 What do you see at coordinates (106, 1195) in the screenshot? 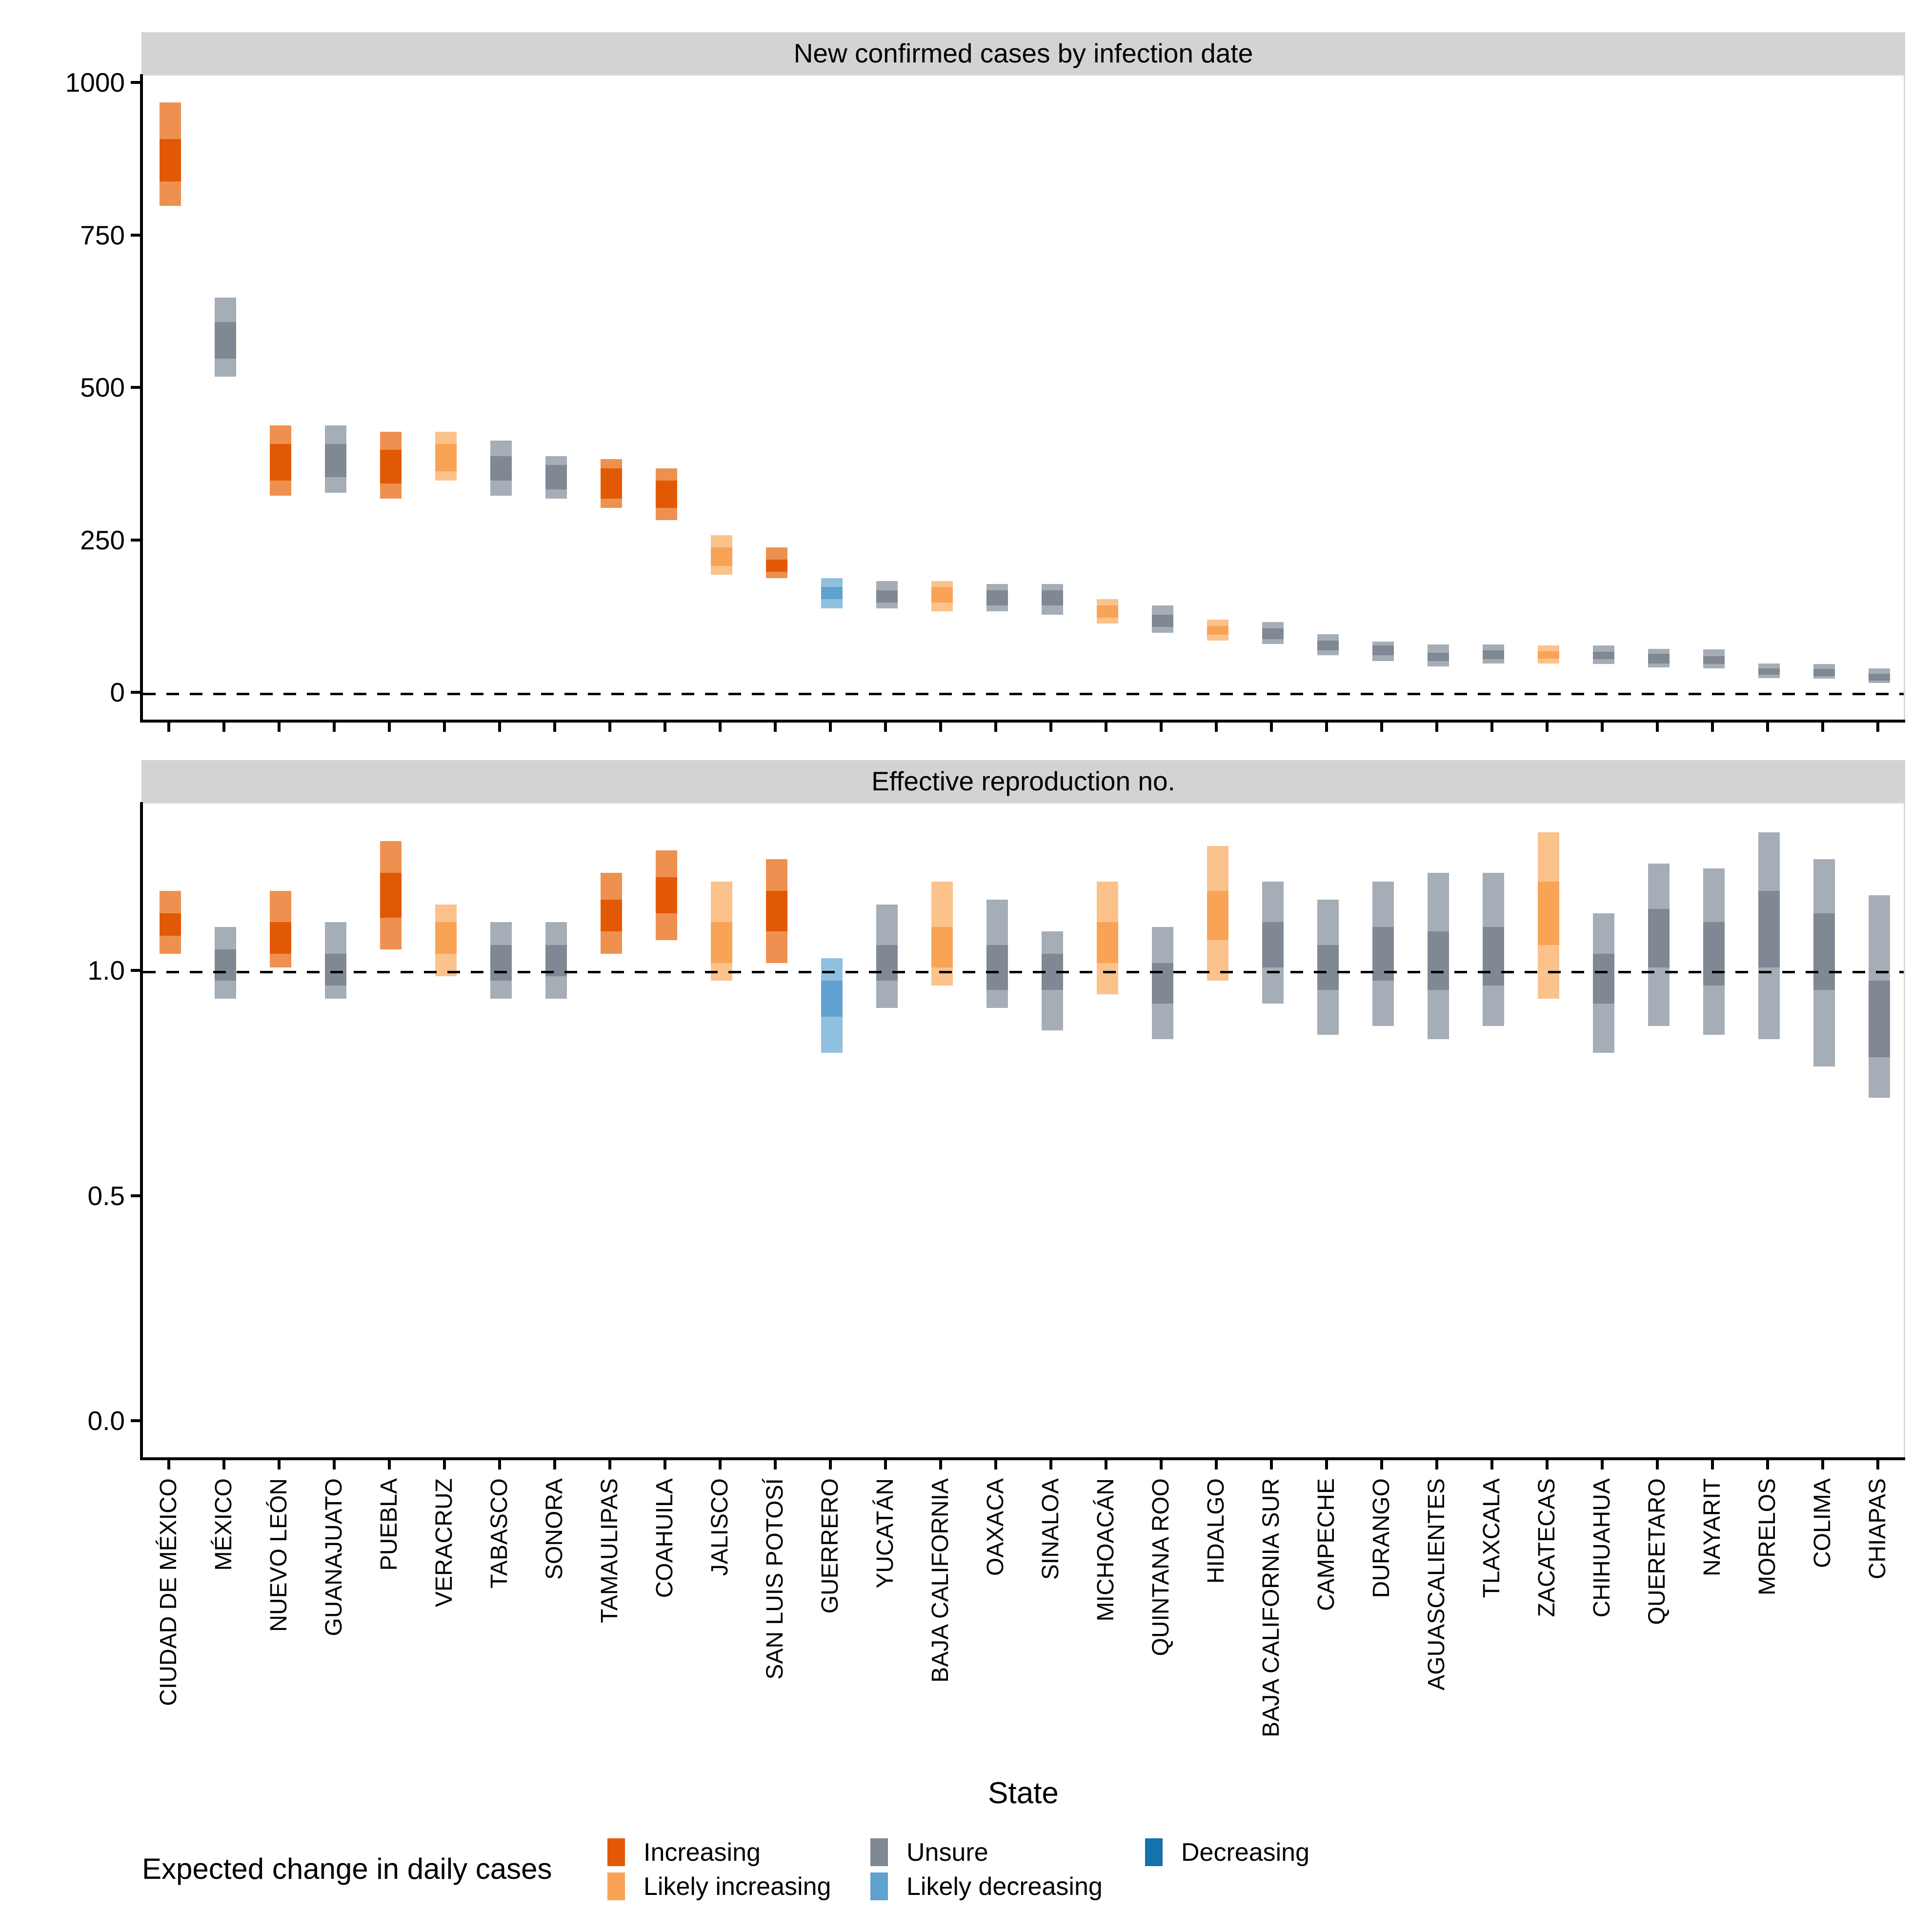
I see `y-axis-tick-label: 0.5` at bounding box center [106, 1195].